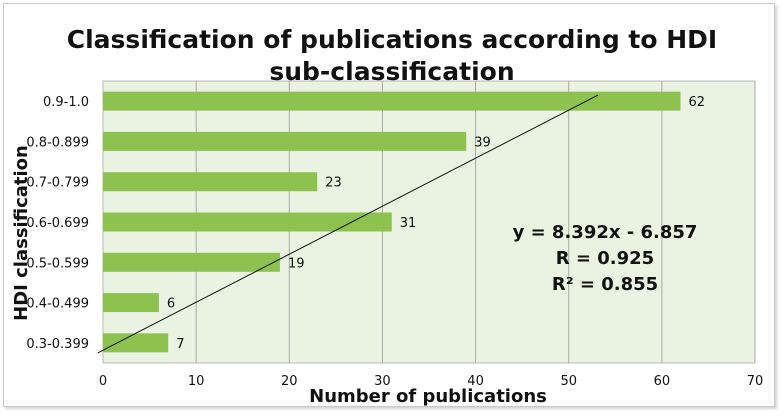 Image resolution: width=782 pixels, height=416 pixels. I want to click on x-tick-label: 10, so click(196, 381).